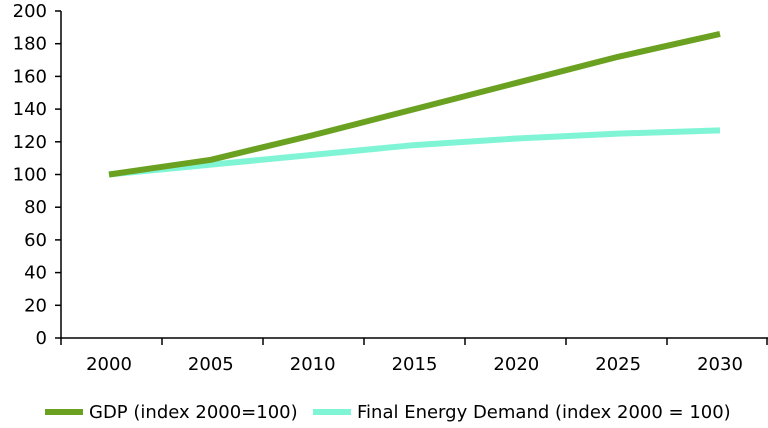 This screenshot has height=428, width=768. What do you see at coordinates (30, 175) in the screenshot?
I see `y-tick-label: 100` at bounding box center [30, 175].